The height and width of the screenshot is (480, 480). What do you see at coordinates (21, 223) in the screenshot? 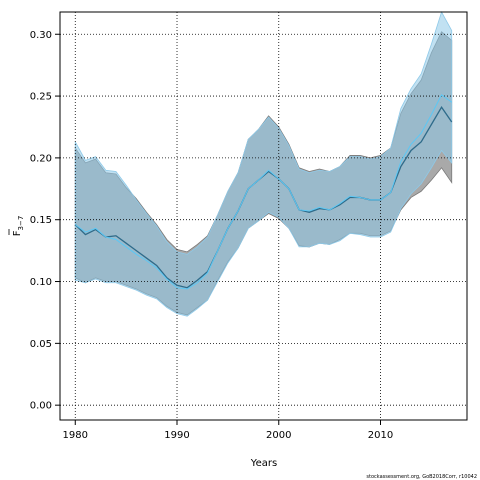
I see `y-axis-label-sub: 3−7` at bounding box center [21, 223].